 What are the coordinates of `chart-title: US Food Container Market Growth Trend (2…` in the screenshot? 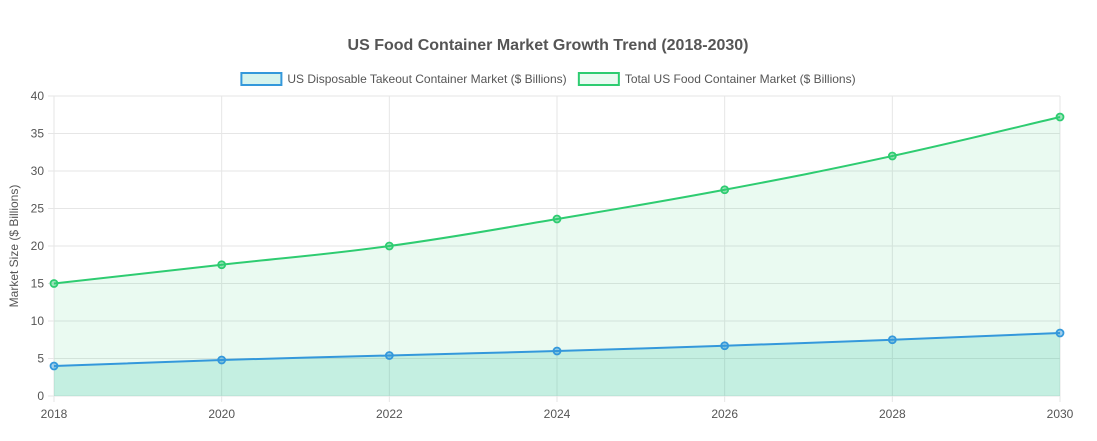 It's located at (548, 45).